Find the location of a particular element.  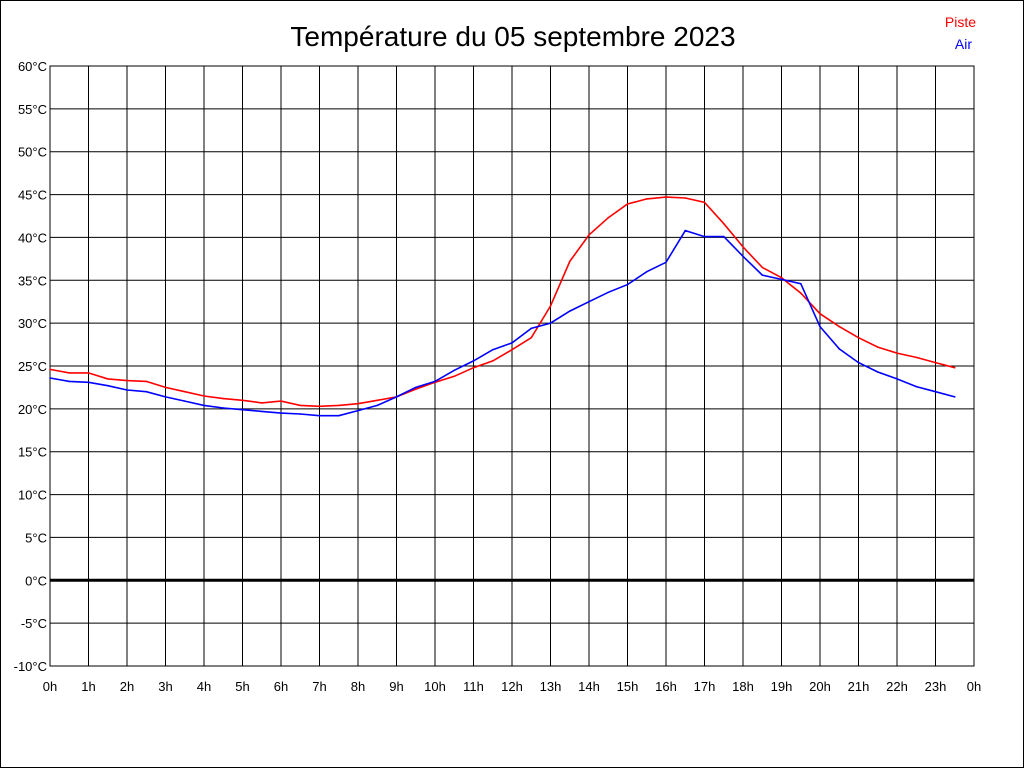

x-tick-label: 4h is located at coordinates (204, 686).